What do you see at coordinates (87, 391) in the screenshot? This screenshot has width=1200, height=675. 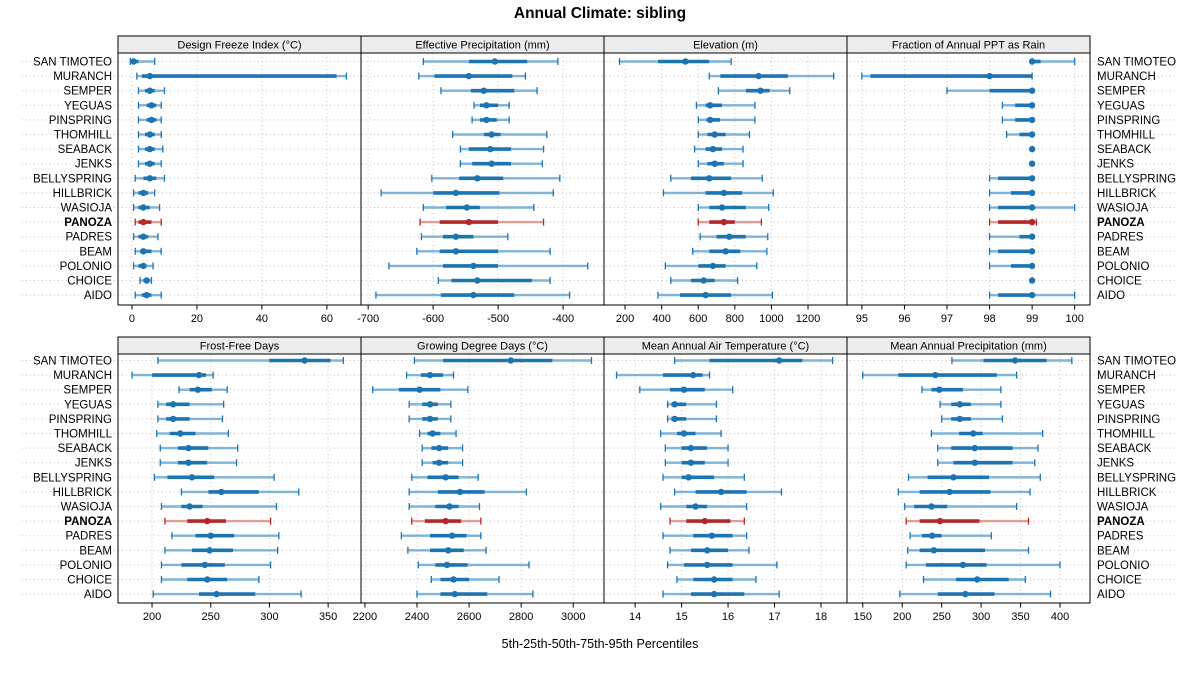 I see `site-label-left: SEMPER` at bounding box center [87, 391].